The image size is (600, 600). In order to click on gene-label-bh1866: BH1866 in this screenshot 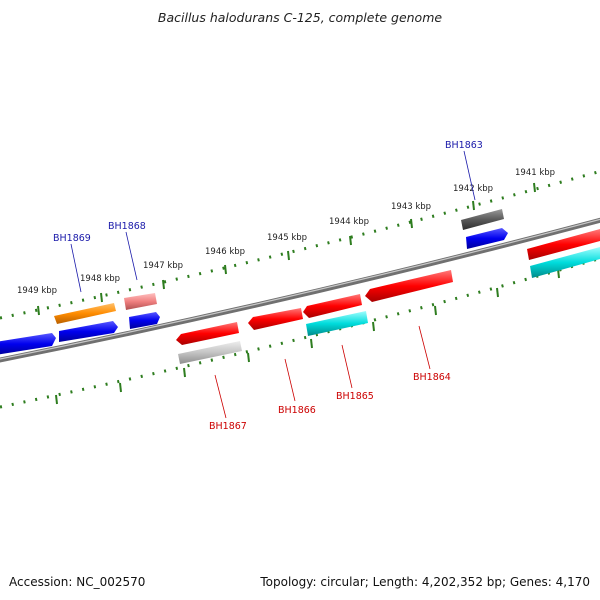, I will do `click(297, 410)`.